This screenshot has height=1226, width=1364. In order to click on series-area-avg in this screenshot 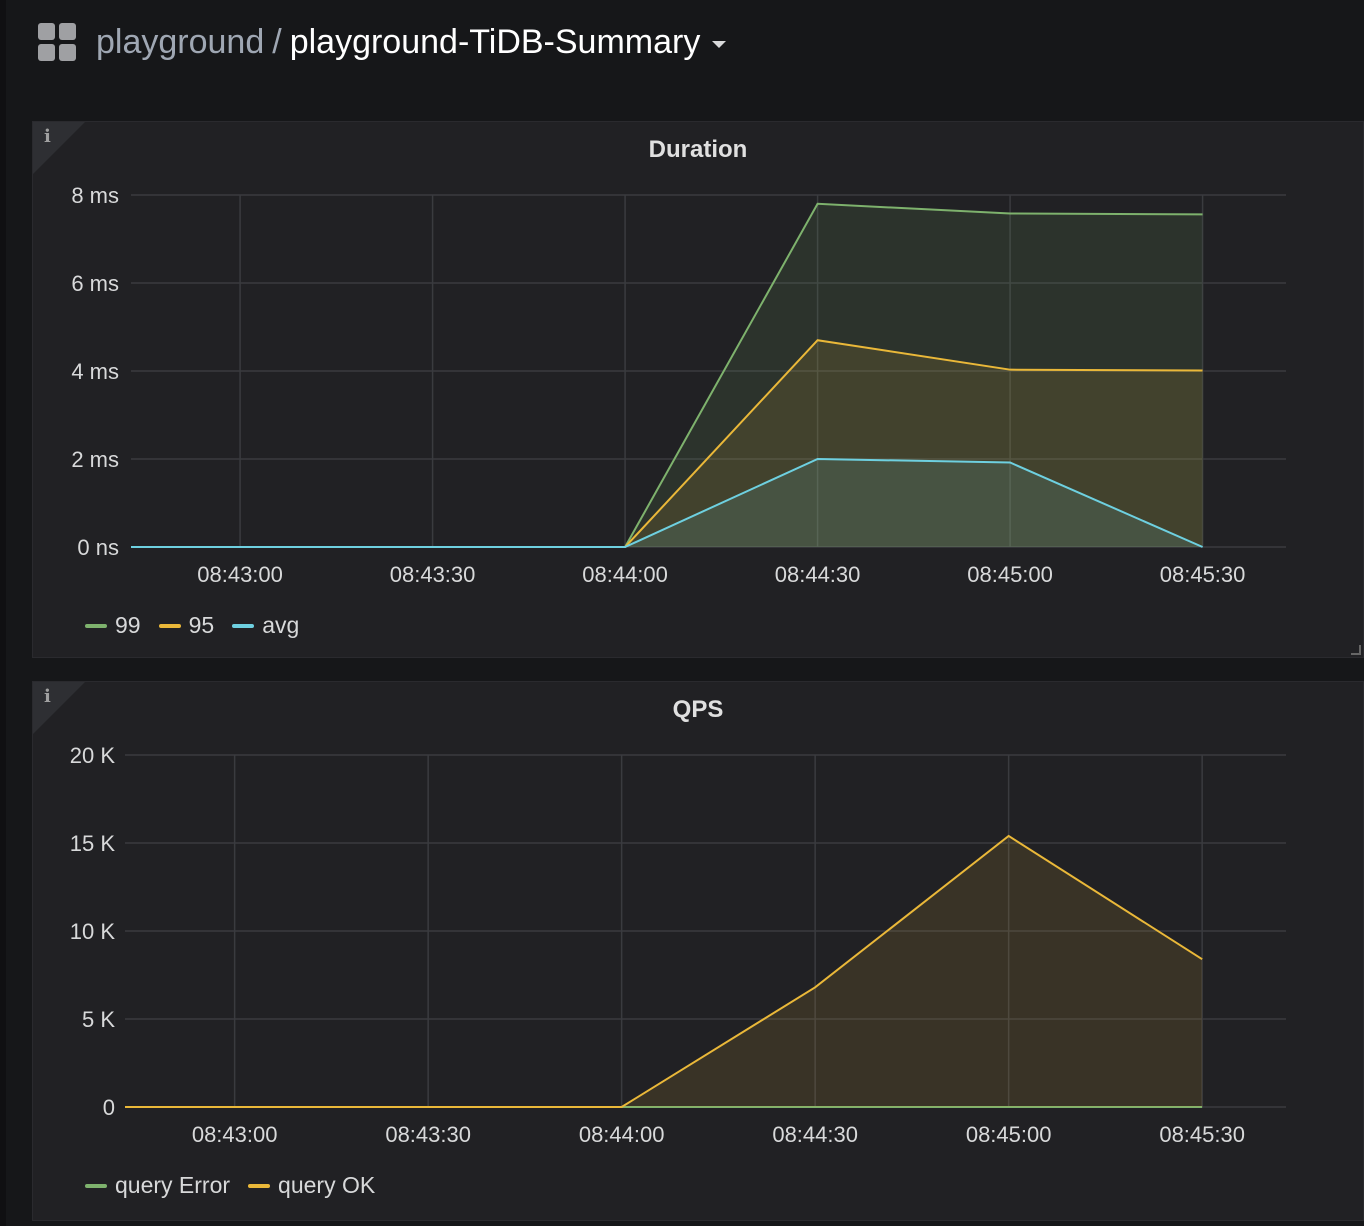, I will do `click(667, 503)`.